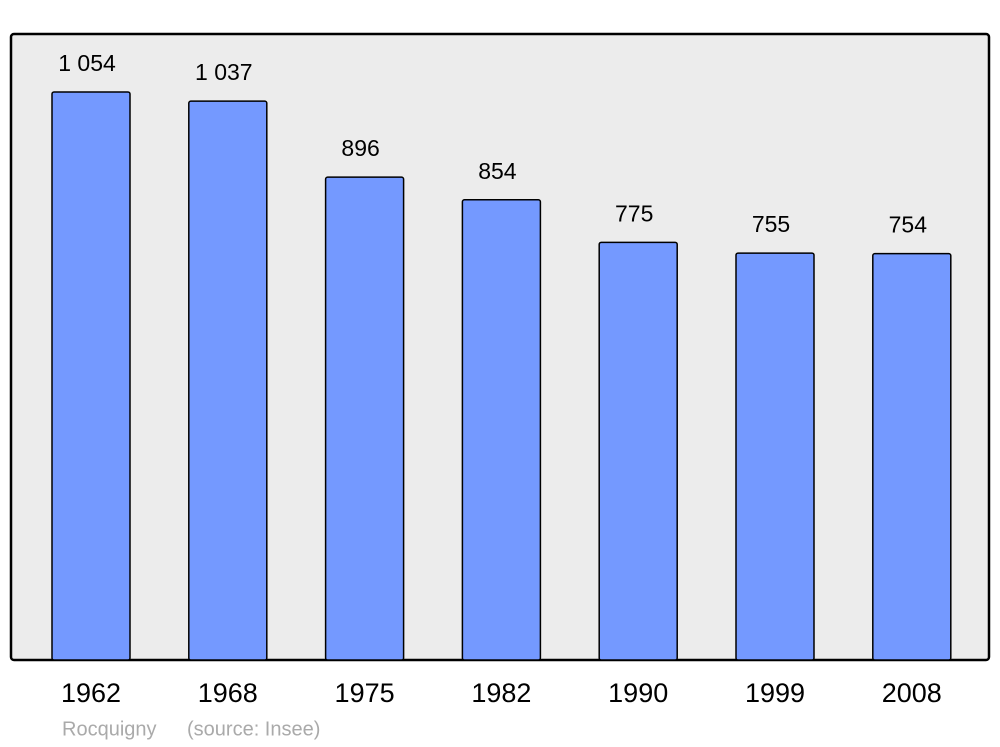 The image size is (1000, 747). I want to click on place-name: Rocquigny, so click(109, 729).